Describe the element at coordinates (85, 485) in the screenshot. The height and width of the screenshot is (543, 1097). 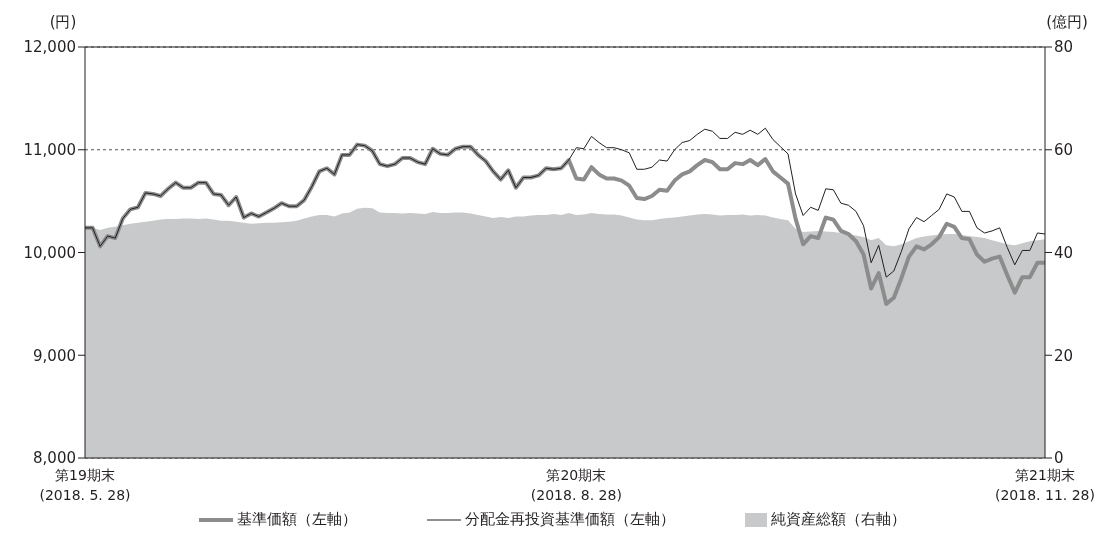
I see `x-tick-label: 第19期末 (2018. 5. 28)` at that location.